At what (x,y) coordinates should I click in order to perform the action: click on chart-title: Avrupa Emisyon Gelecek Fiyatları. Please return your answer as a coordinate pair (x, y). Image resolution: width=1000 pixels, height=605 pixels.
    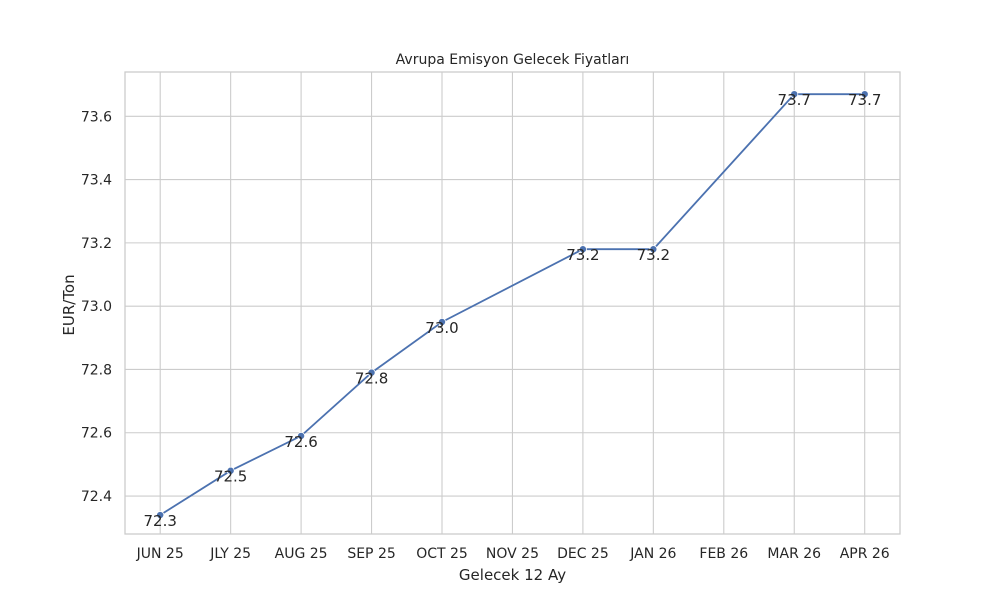
    Looking at the image, I should click on (513, 60).